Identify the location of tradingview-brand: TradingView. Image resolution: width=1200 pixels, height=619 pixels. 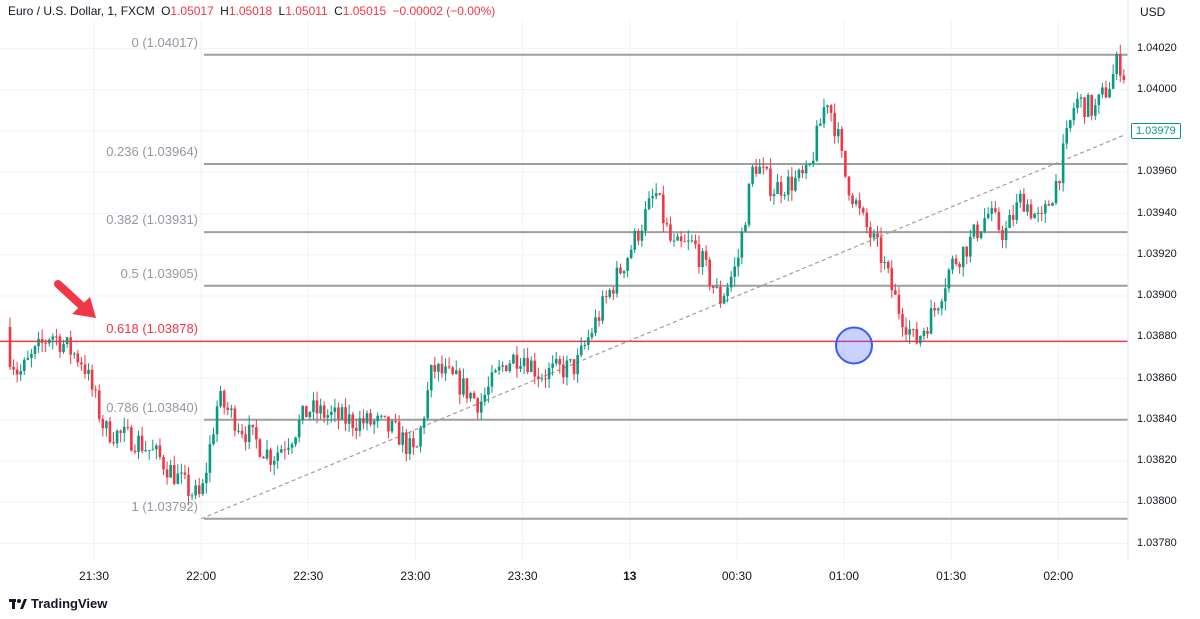
(58, 603).